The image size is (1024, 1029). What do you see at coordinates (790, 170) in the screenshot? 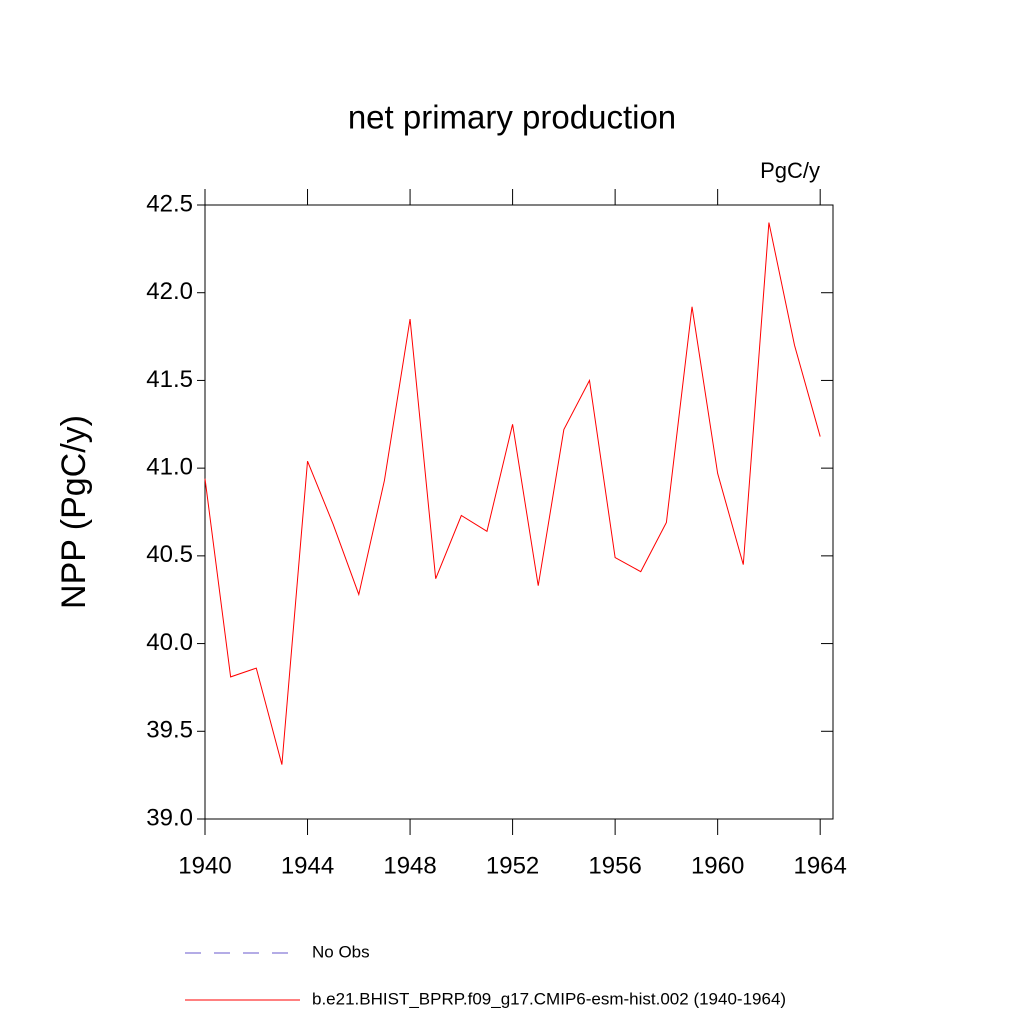
I see `chart-subtitle: PgC/y` at bounding box center [790, 170].